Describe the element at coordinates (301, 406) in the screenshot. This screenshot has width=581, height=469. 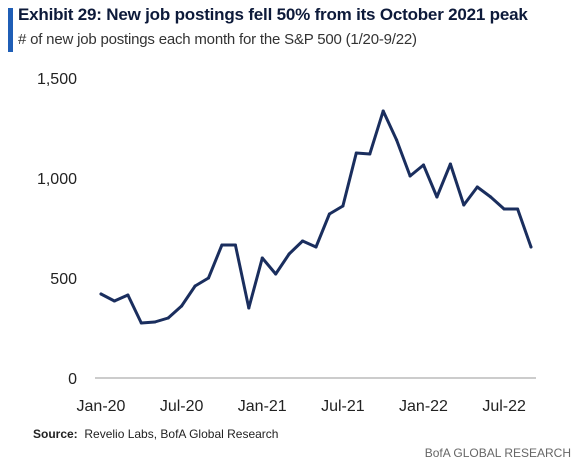
I see `x-axis-ticks: Jan-20 Jul-20 Jan-21 Jul-21 Jan-22 Jul-22` at that location.